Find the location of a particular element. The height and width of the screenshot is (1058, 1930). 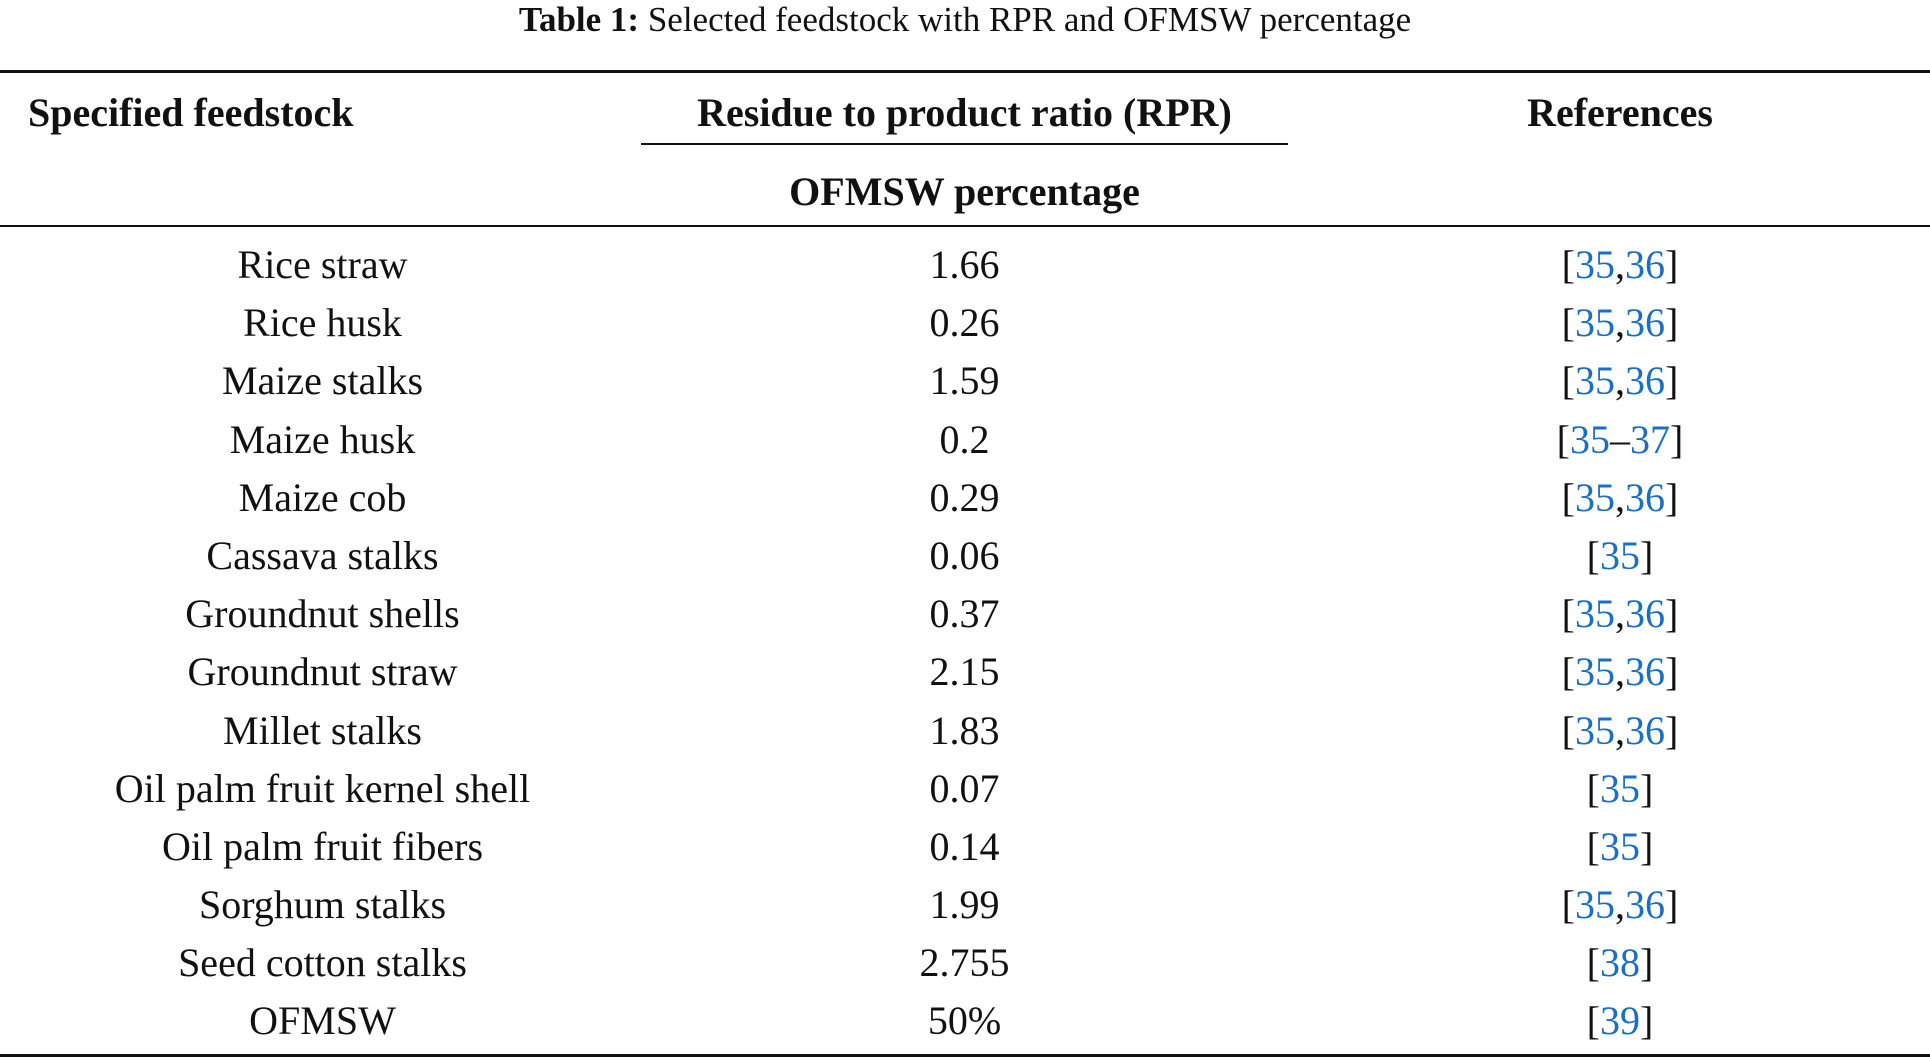

feedstock-cell: Maize cob is located at coordinates (322, 497).